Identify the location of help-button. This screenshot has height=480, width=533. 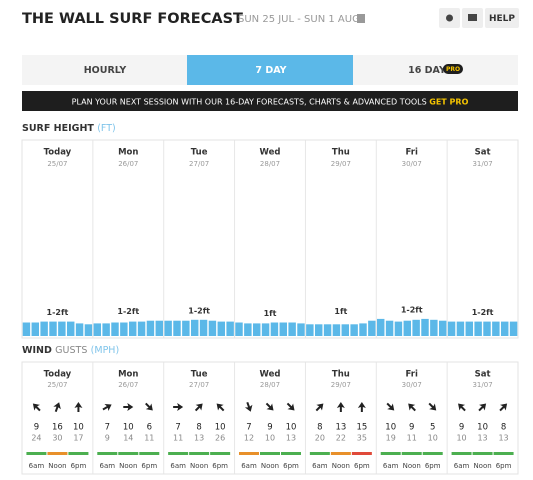
(502, 18).